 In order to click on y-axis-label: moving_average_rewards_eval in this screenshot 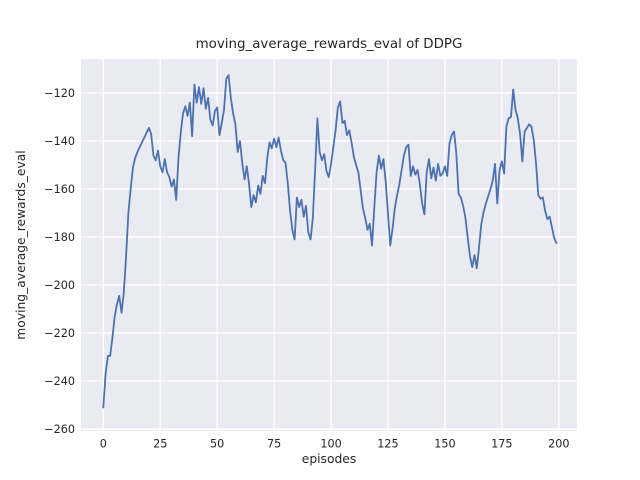, I will do `click(21, 244)`.